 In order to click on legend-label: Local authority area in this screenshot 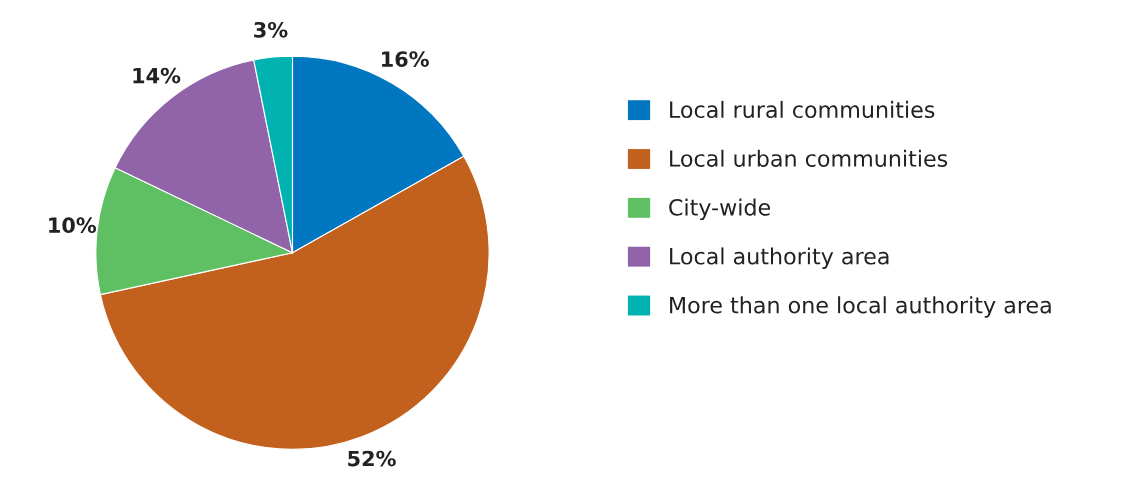, I will do `click(779, 258)`.